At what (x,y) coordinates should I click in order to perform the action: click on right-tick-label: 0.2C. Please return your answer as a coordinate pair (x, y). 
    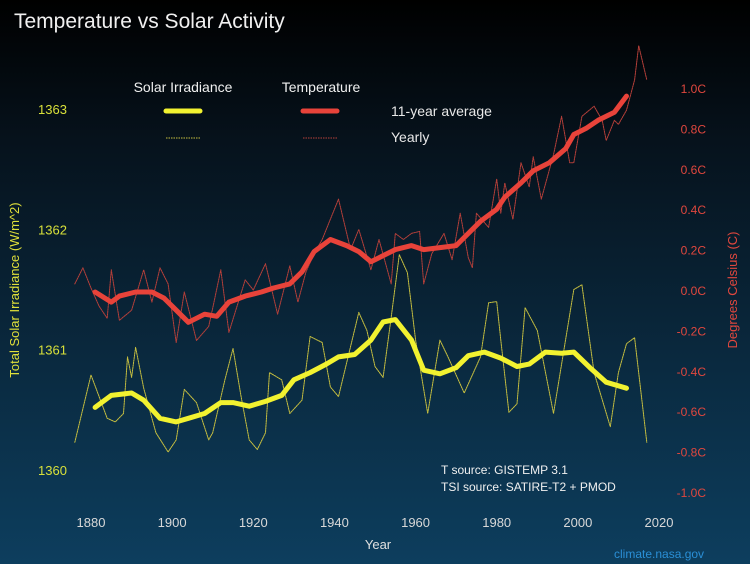
    Looking at the image, I should click on (694, 251).